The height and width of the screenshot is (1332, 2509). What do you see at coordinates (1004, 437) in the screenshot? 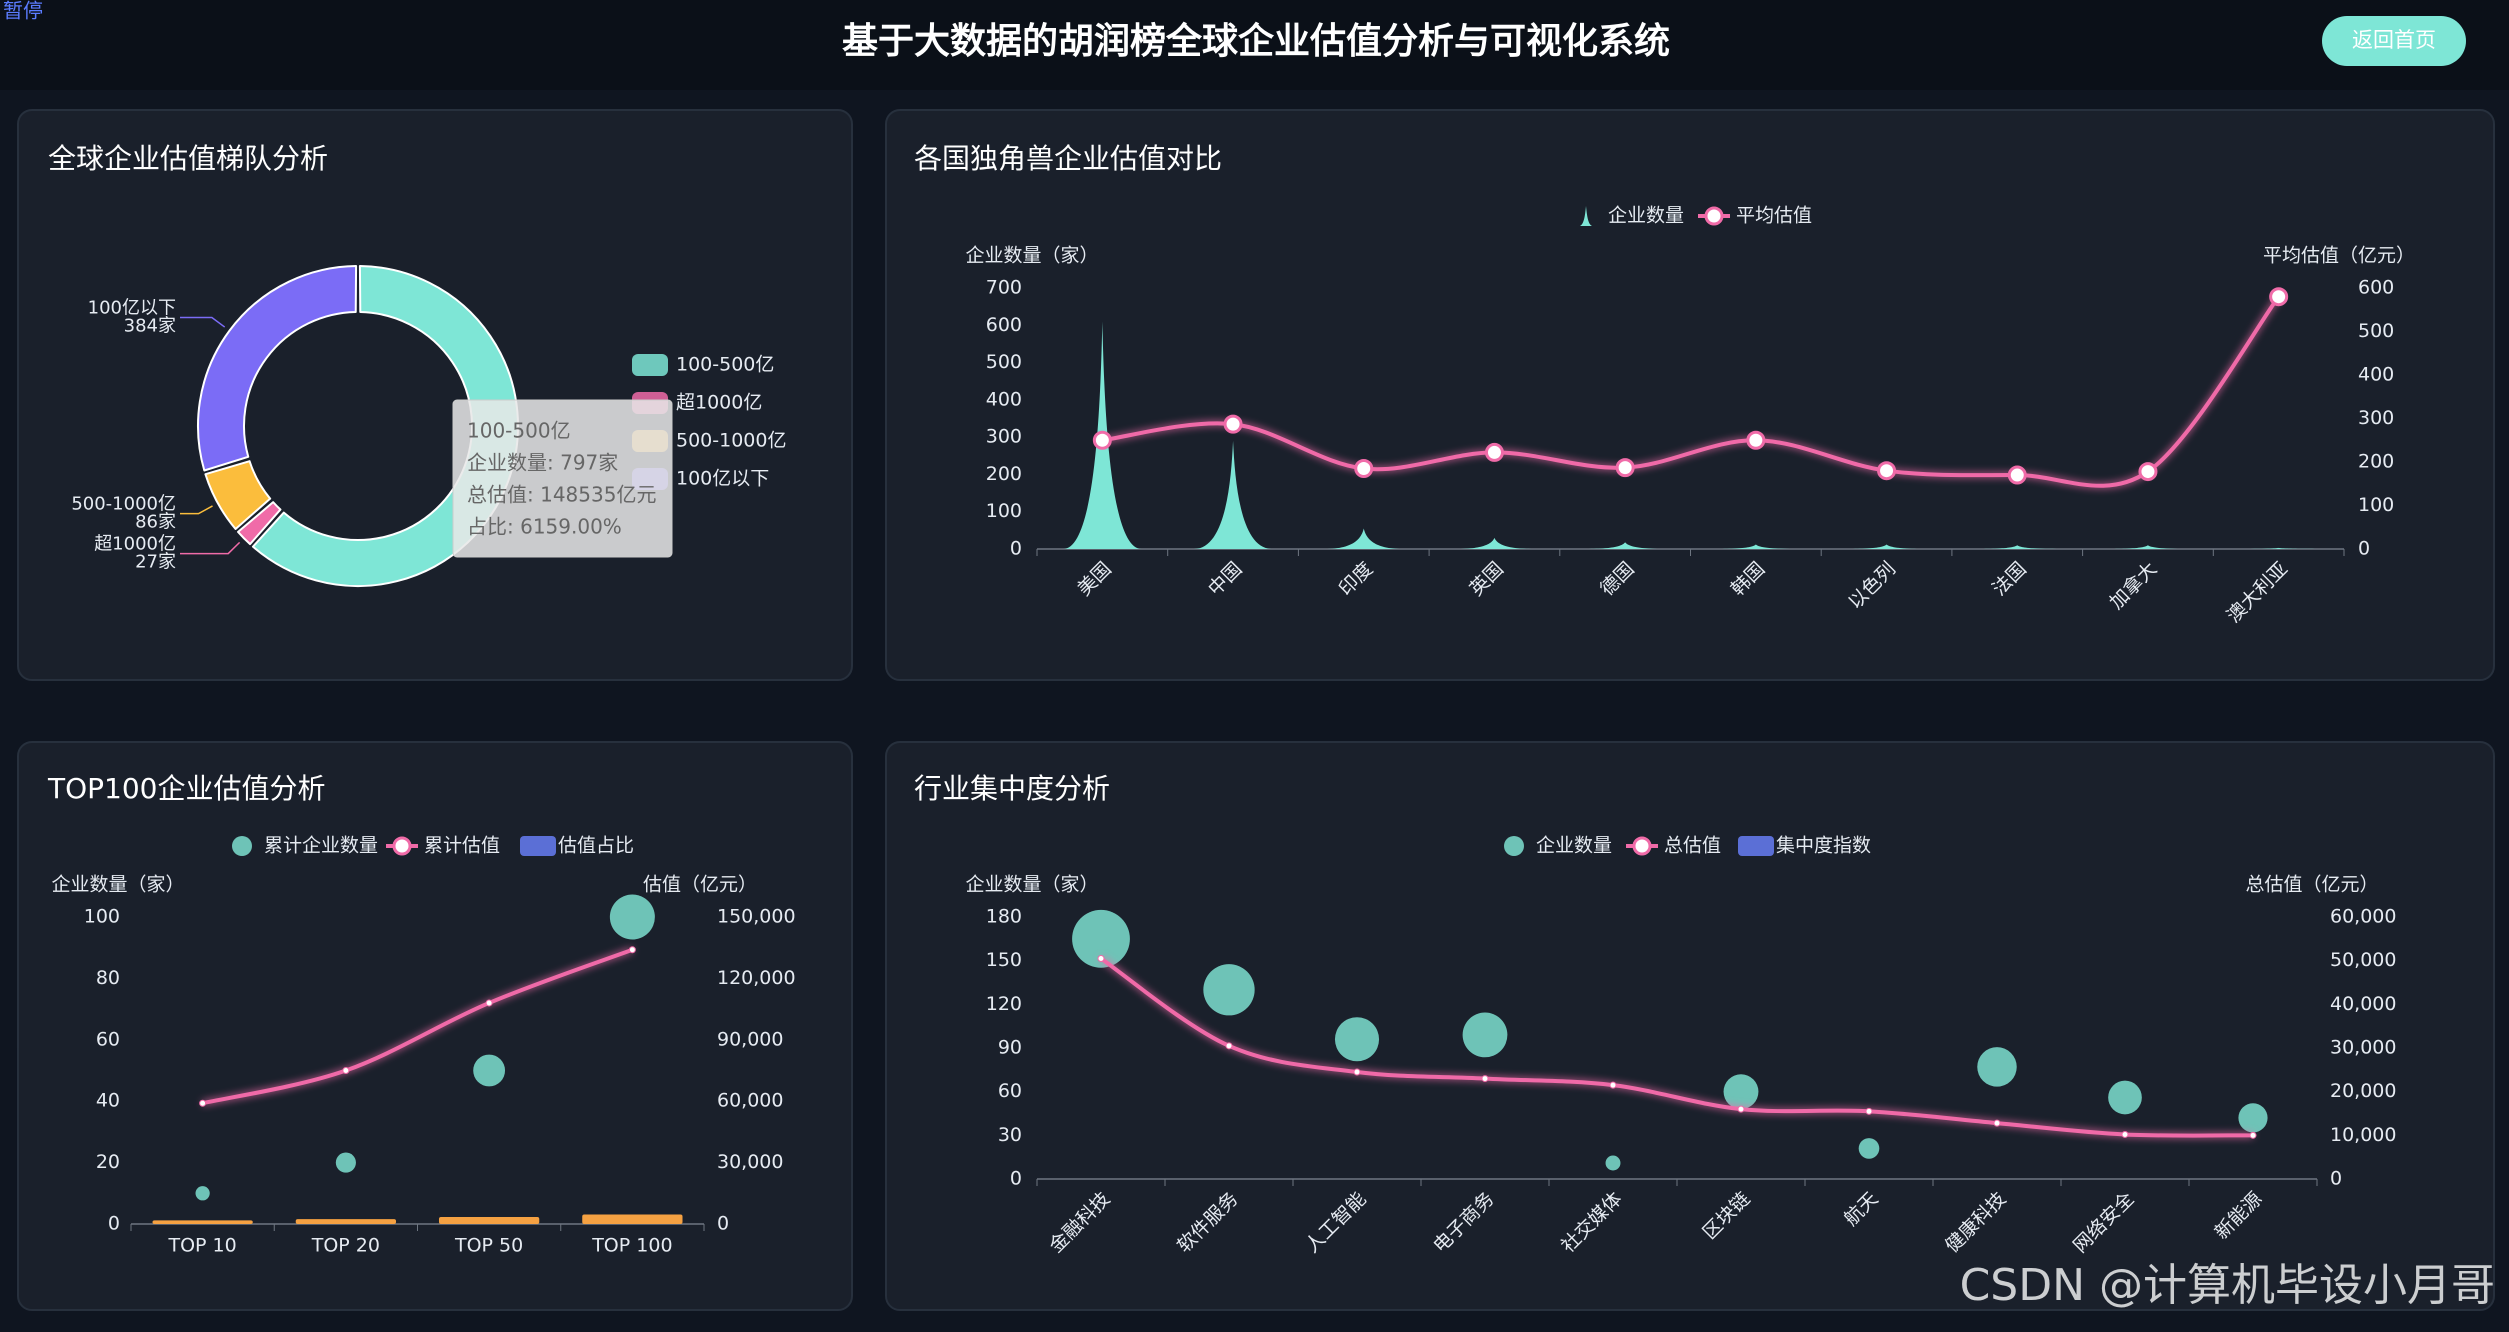
I see `y-tick-label: 300` at bounding box center [1004, 437].